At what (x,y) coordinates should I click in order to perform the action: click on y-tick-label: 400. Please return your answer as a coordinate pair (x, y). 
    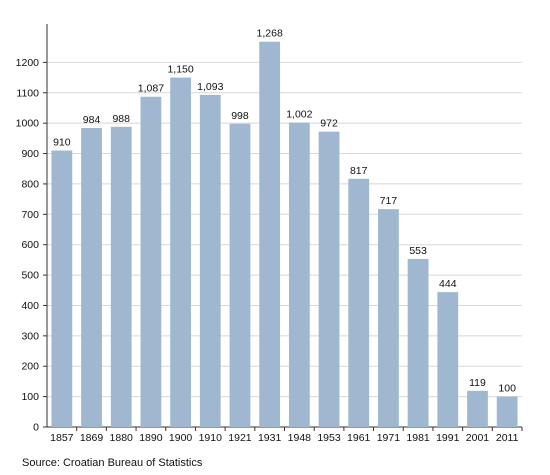
    Looking at the image, I should click on (30, 306).